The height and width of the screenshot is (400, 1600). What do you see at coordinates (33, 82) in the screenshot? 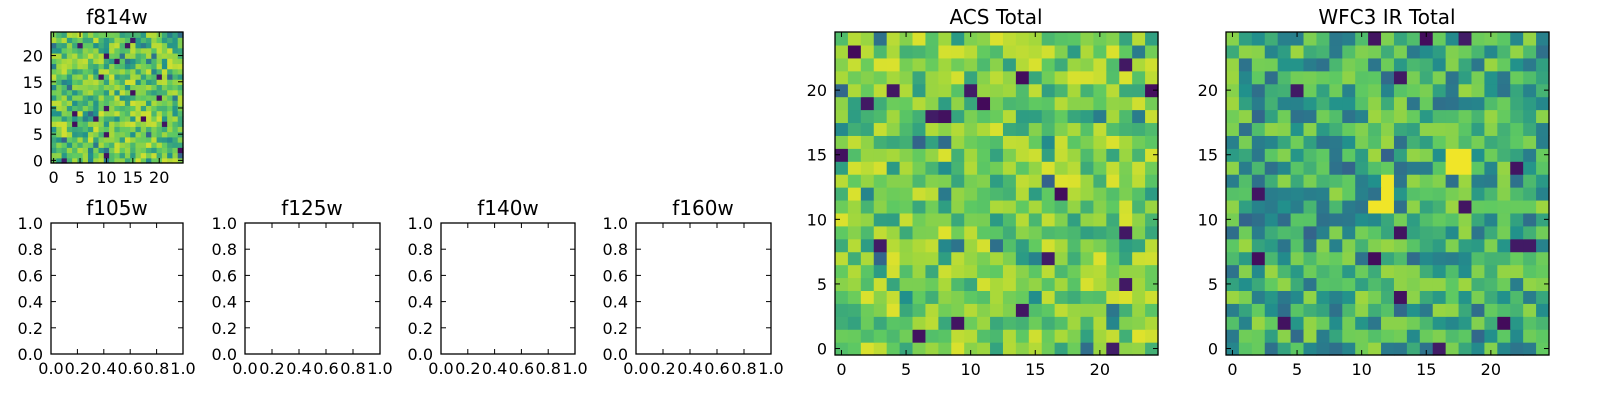
I see `y-tick-label: 15` at bounding box center [33, 82].